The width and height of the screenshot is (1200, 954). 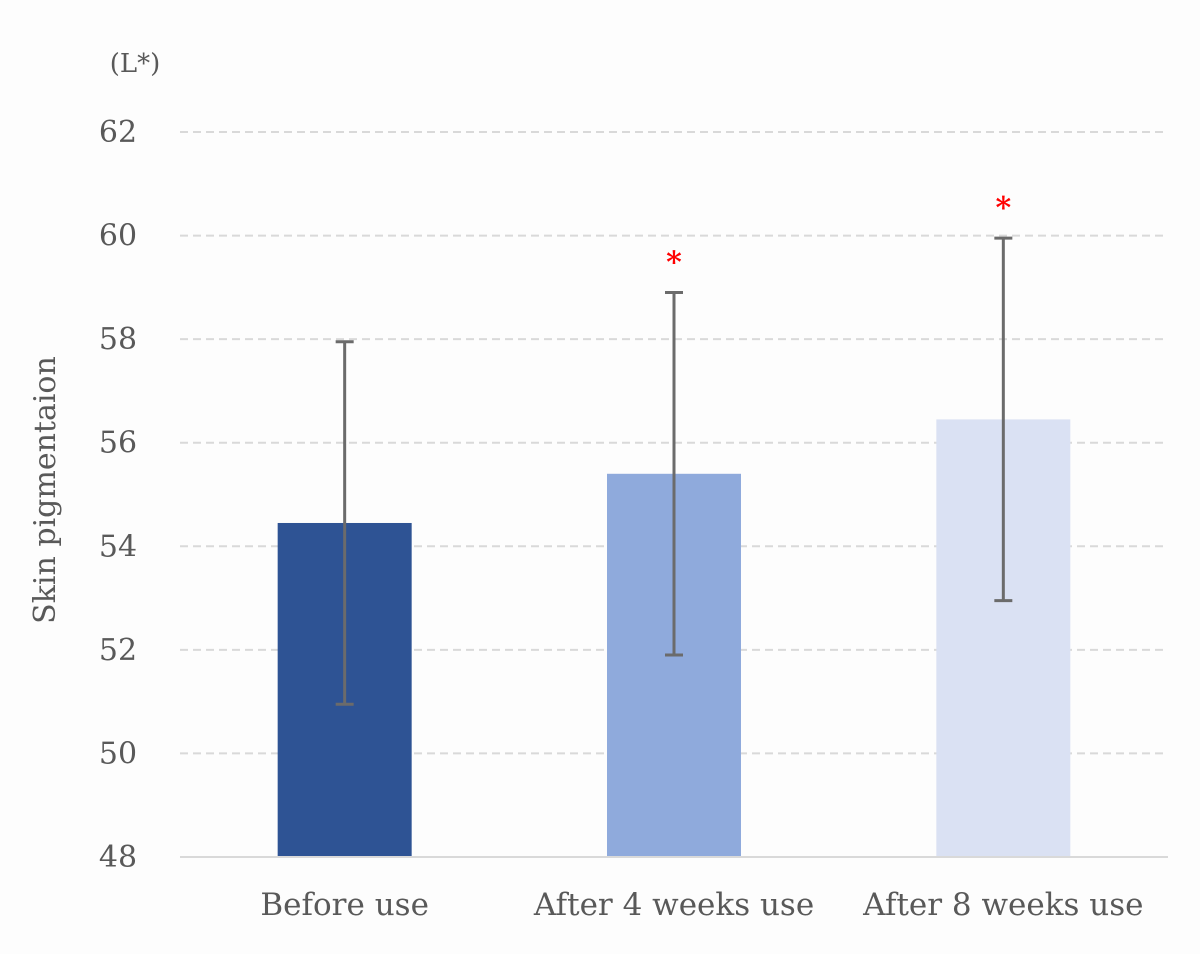 I want to click on y-tick-label: 60, so click(x=118, y=236).